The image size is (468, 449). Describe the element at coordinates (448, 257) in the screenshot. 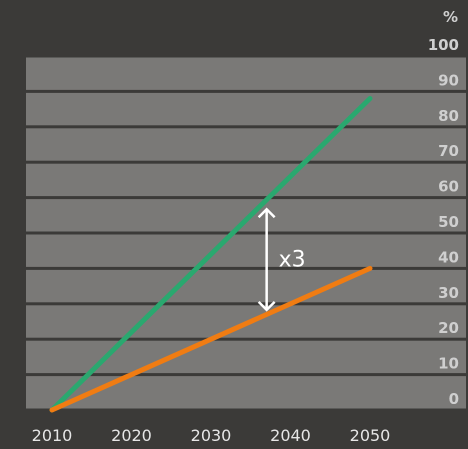

I see `y-tick-label: 40` at that location.